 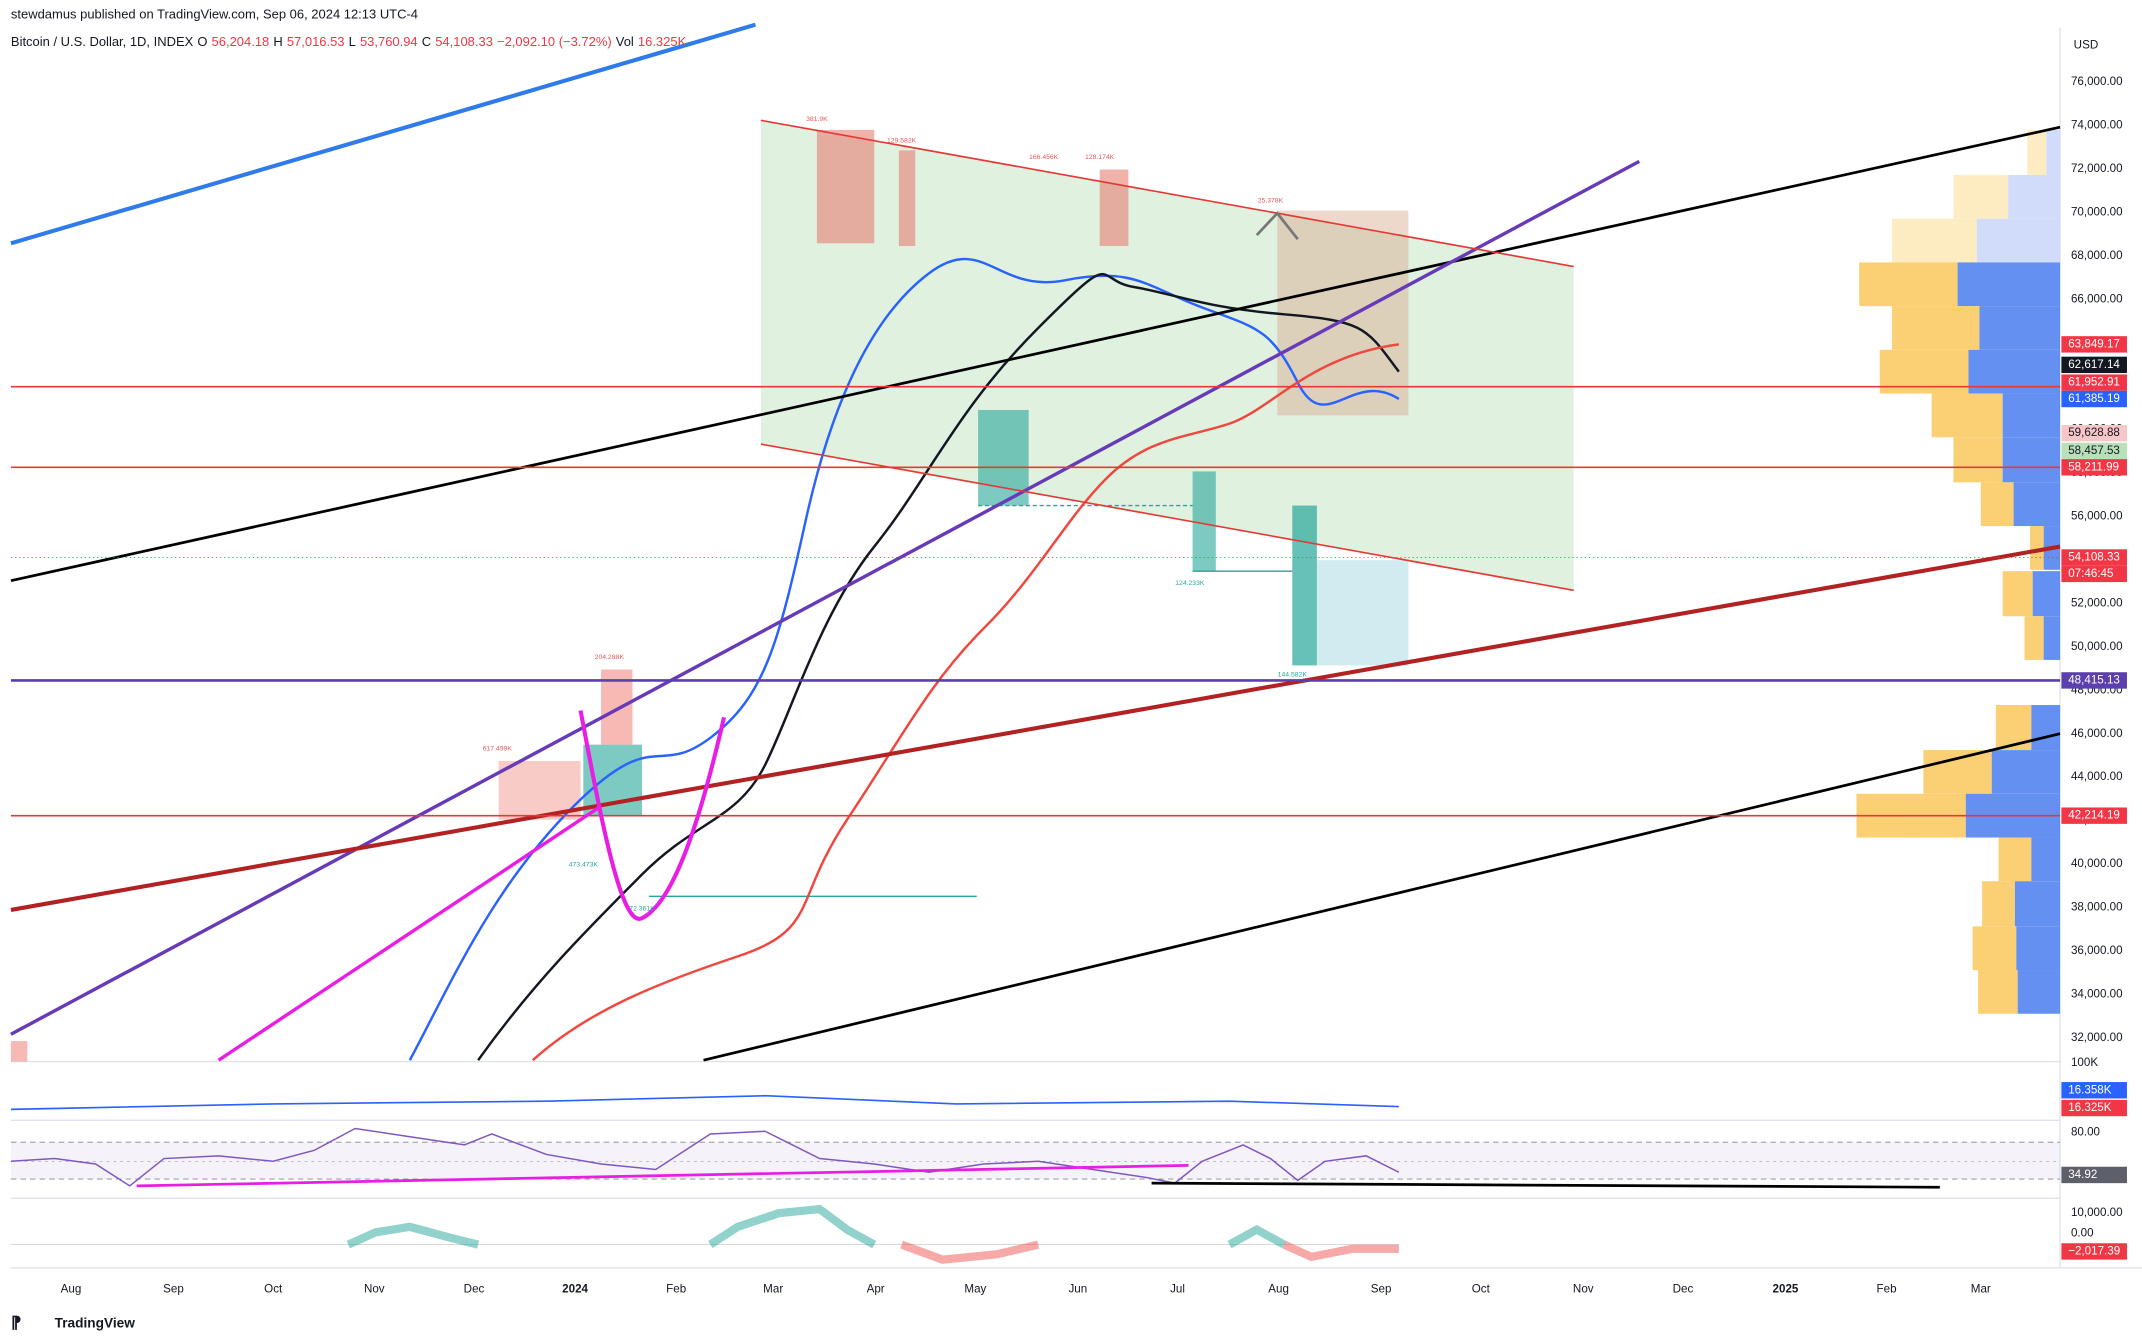 I want to click on price-label: 66,000.00, so click(x=2097, y=298).